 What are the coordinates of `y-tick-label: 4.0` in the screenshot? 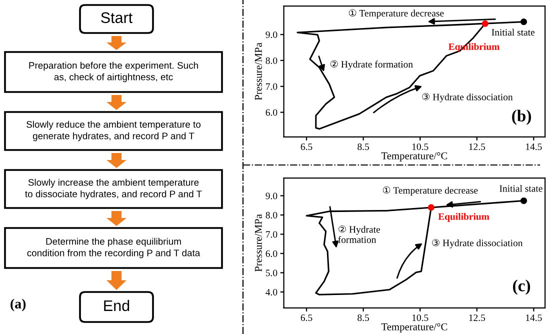 It's located at (272, 292).